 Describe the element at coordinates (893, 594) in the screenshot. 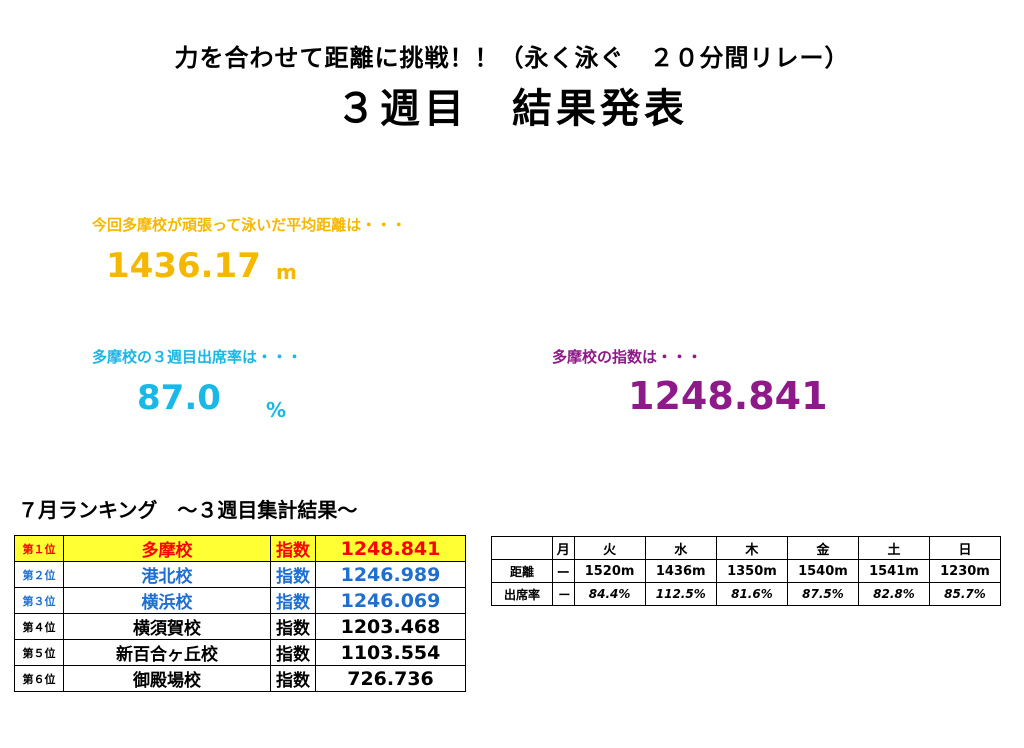

I see `attendance-cell: 82.8%` at that location.